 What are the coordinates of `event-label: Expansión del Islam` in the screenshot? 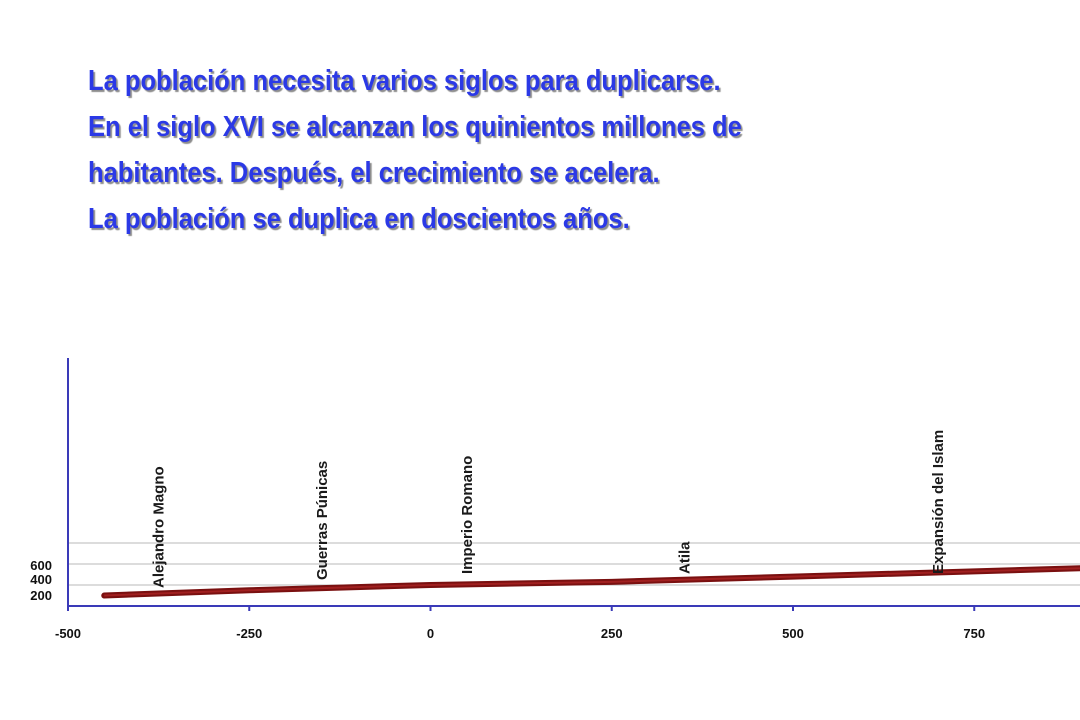 It's located at (938, 502).